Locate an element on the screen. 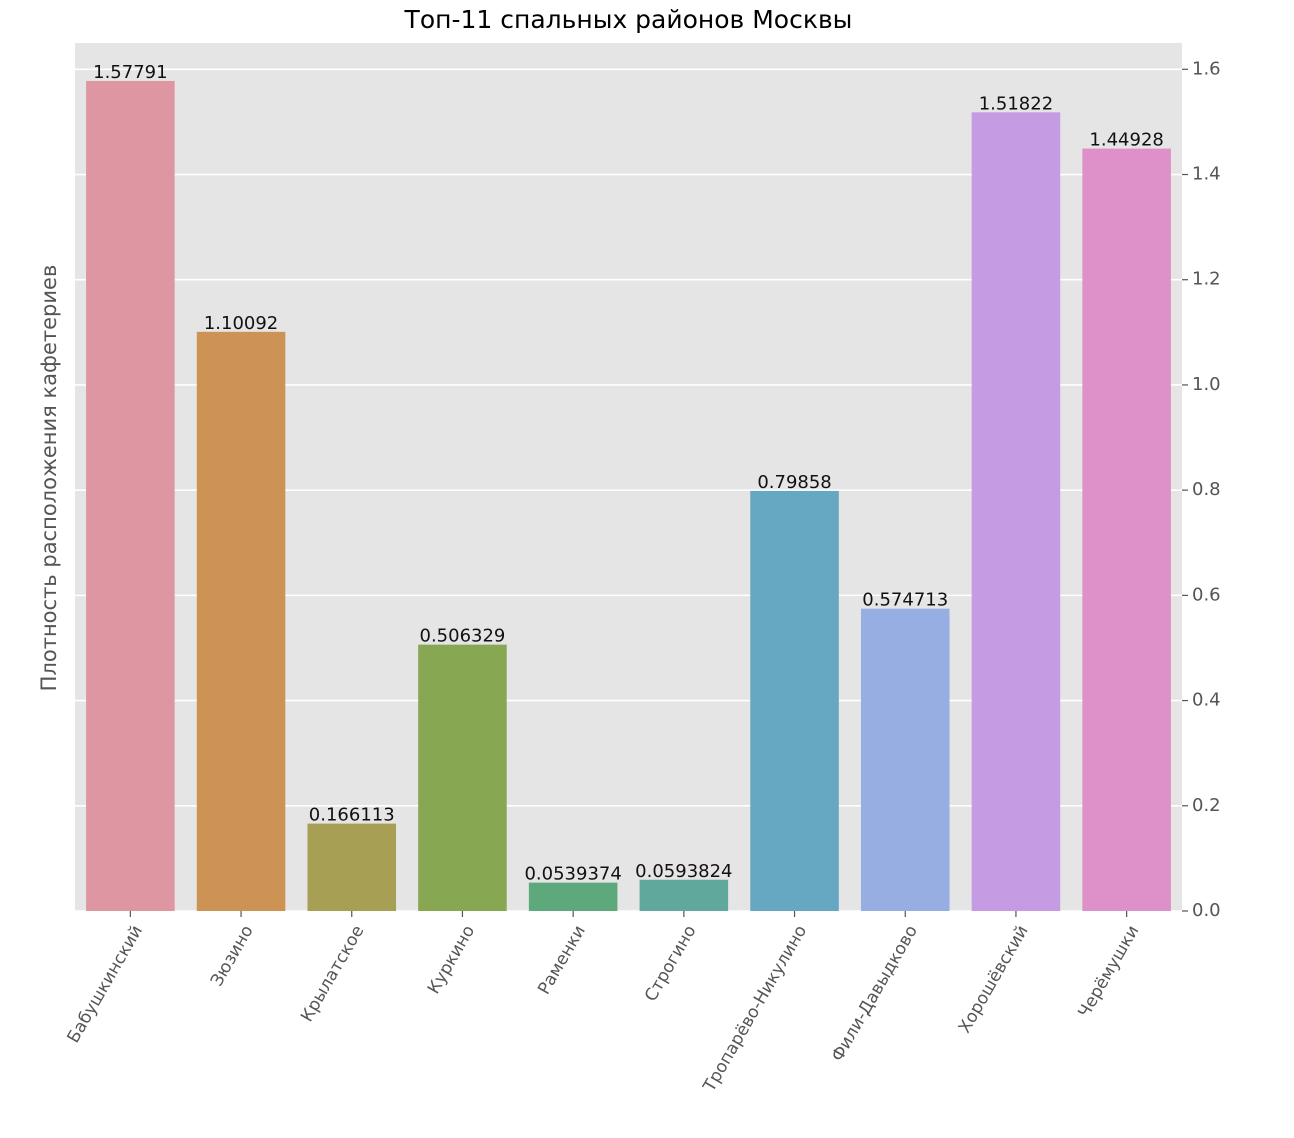  y-tick-label-4: 0.8 is located at coordinates (1206, 489).